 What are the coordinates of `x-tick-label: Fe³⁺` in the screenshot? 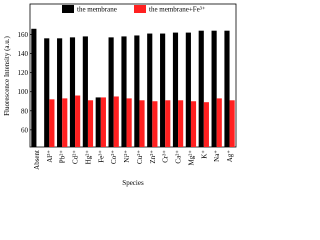 It's located at (101, 156).